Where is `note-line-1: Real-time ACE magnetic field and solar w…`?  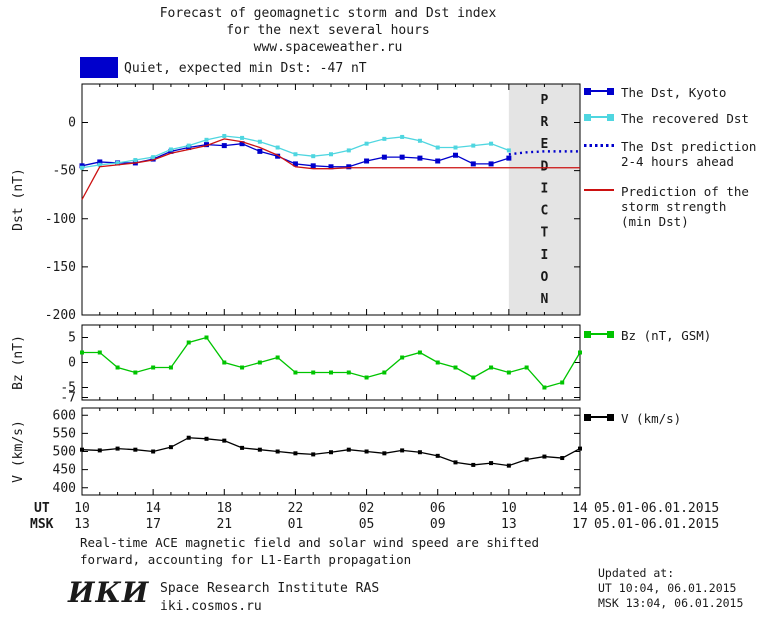
note-line-1: Real-time ACE magnetic field and solar w… is located at coordinates (310, 542).